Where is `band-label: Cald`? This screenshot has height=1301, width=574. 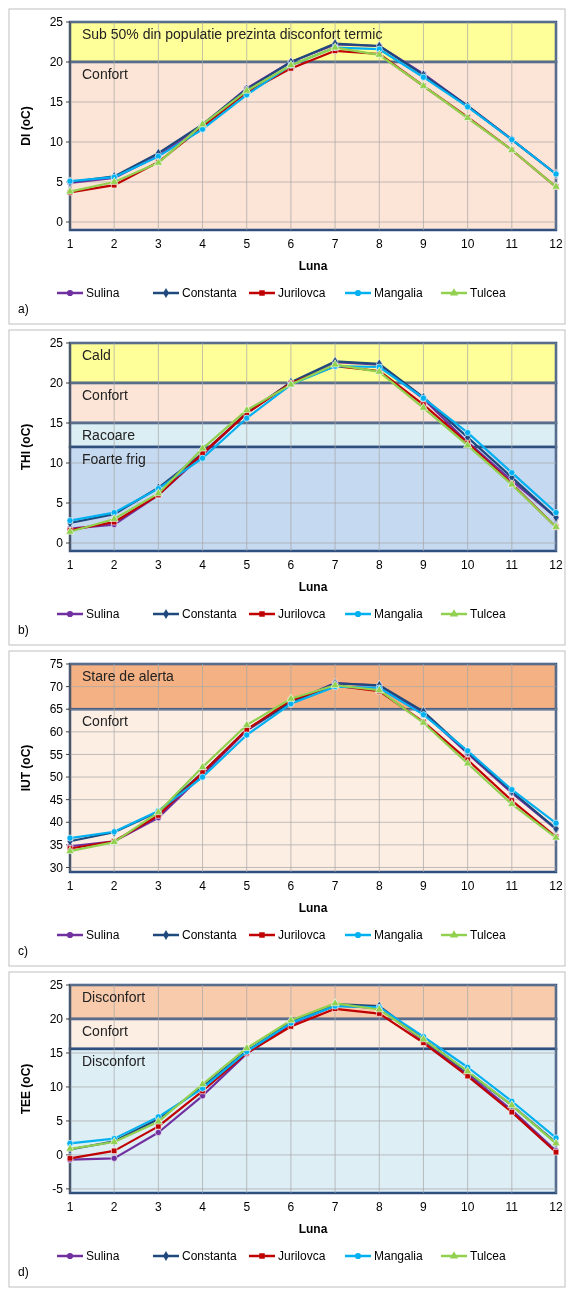 band-label: Cald is located at coordinates (96, 355).